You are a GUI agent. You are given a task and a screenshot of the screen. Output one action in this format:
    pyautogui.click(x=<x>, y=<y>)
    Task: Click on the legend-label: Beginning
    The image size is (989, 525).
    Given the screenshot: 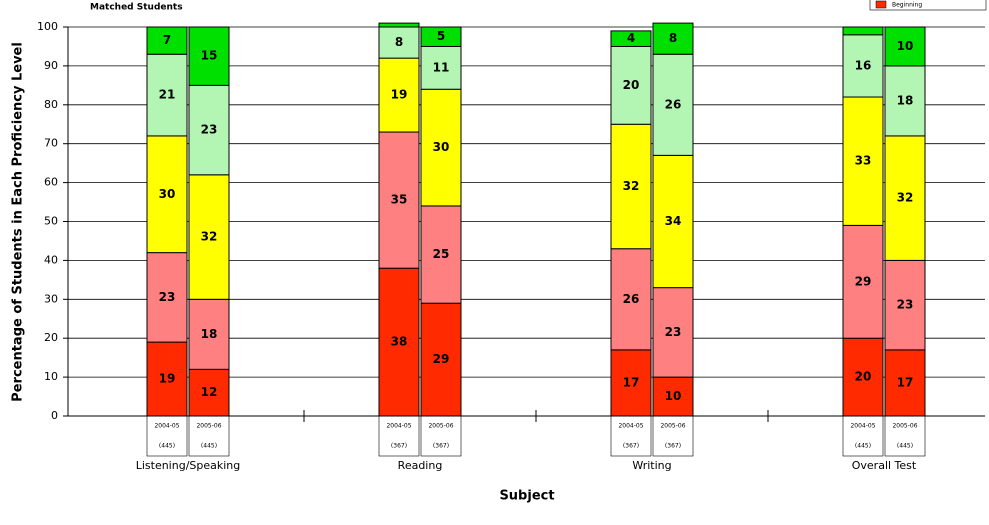 What is the action you would take?
    pyautogui.click(x=907, y=5)
    